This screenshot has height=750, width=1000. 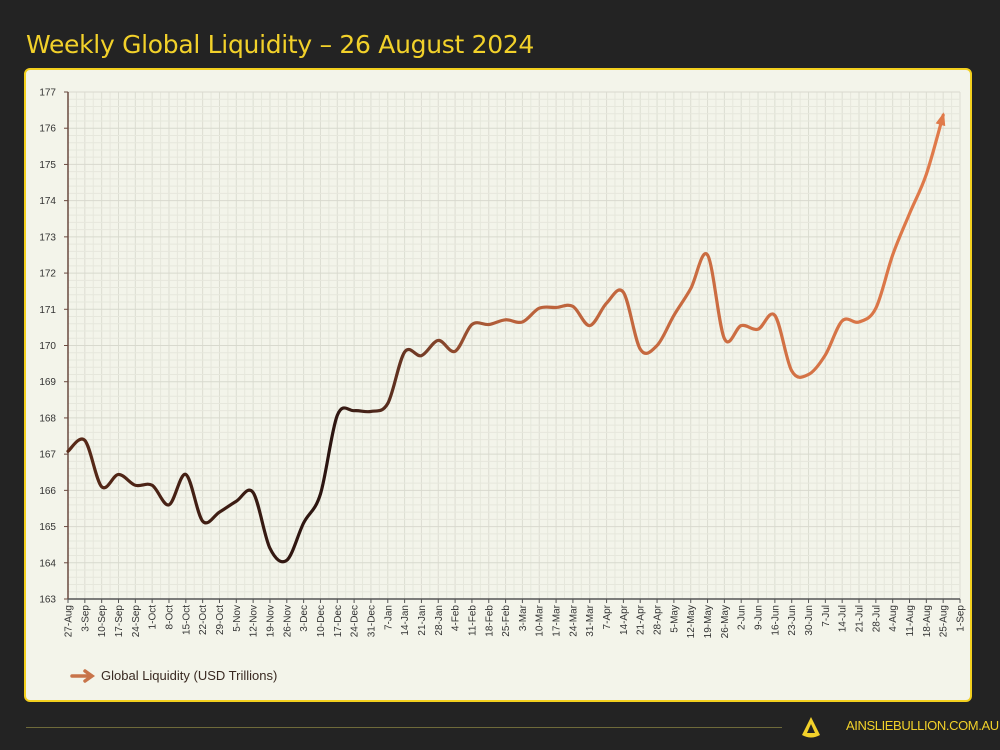 What do you see at coordinates (47, 455) in the screenshot?
I see `y-tick-label: 167` at bounding box center [47, 455].